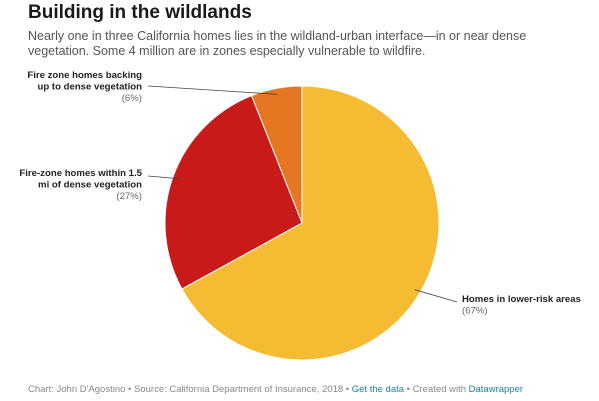 The width and height of the screenshot is (599, 401). I want to click on slice-label-line: Fire zone homes backing, so click(84, 75).